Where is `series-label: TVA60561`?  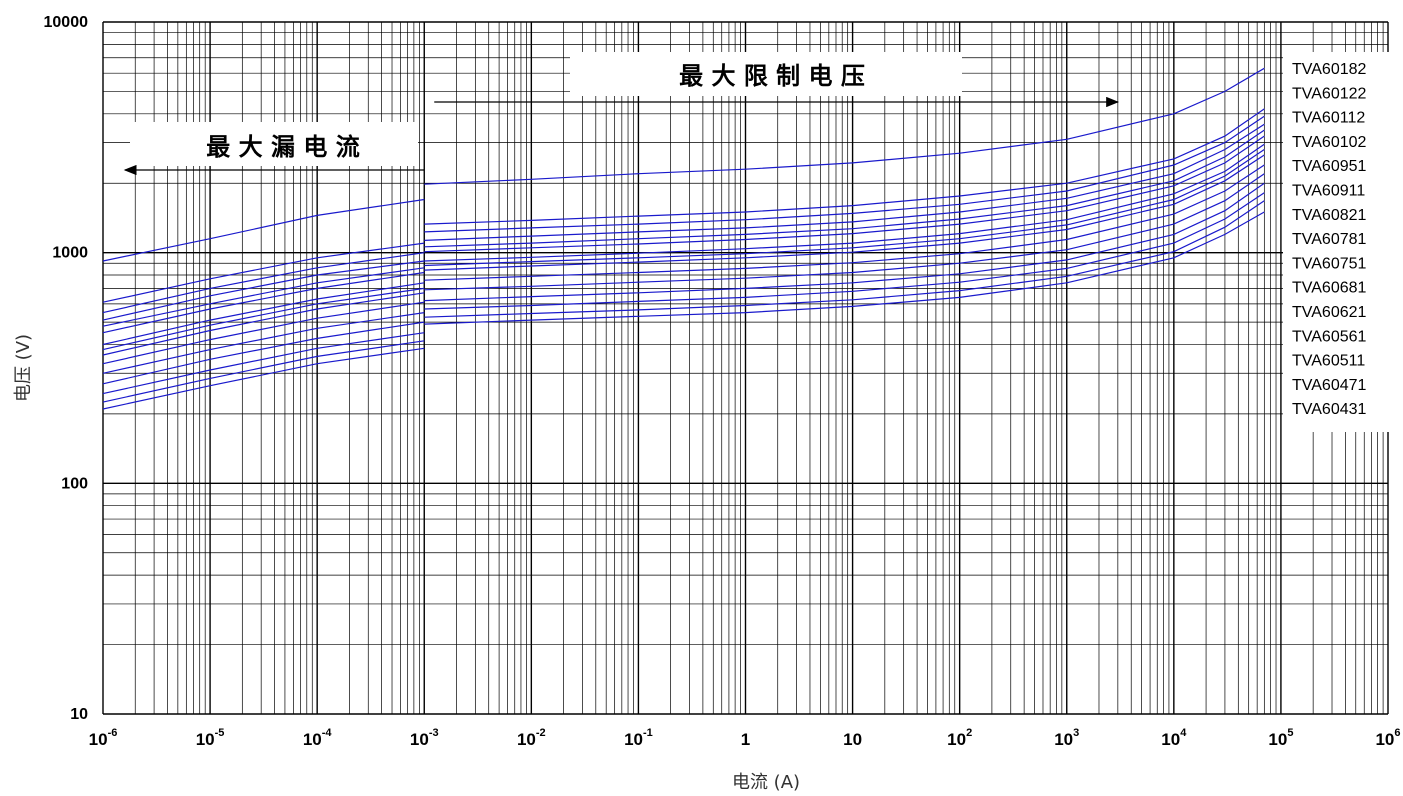
series-label: TVA60561 is located at coordinates (1329, 336).